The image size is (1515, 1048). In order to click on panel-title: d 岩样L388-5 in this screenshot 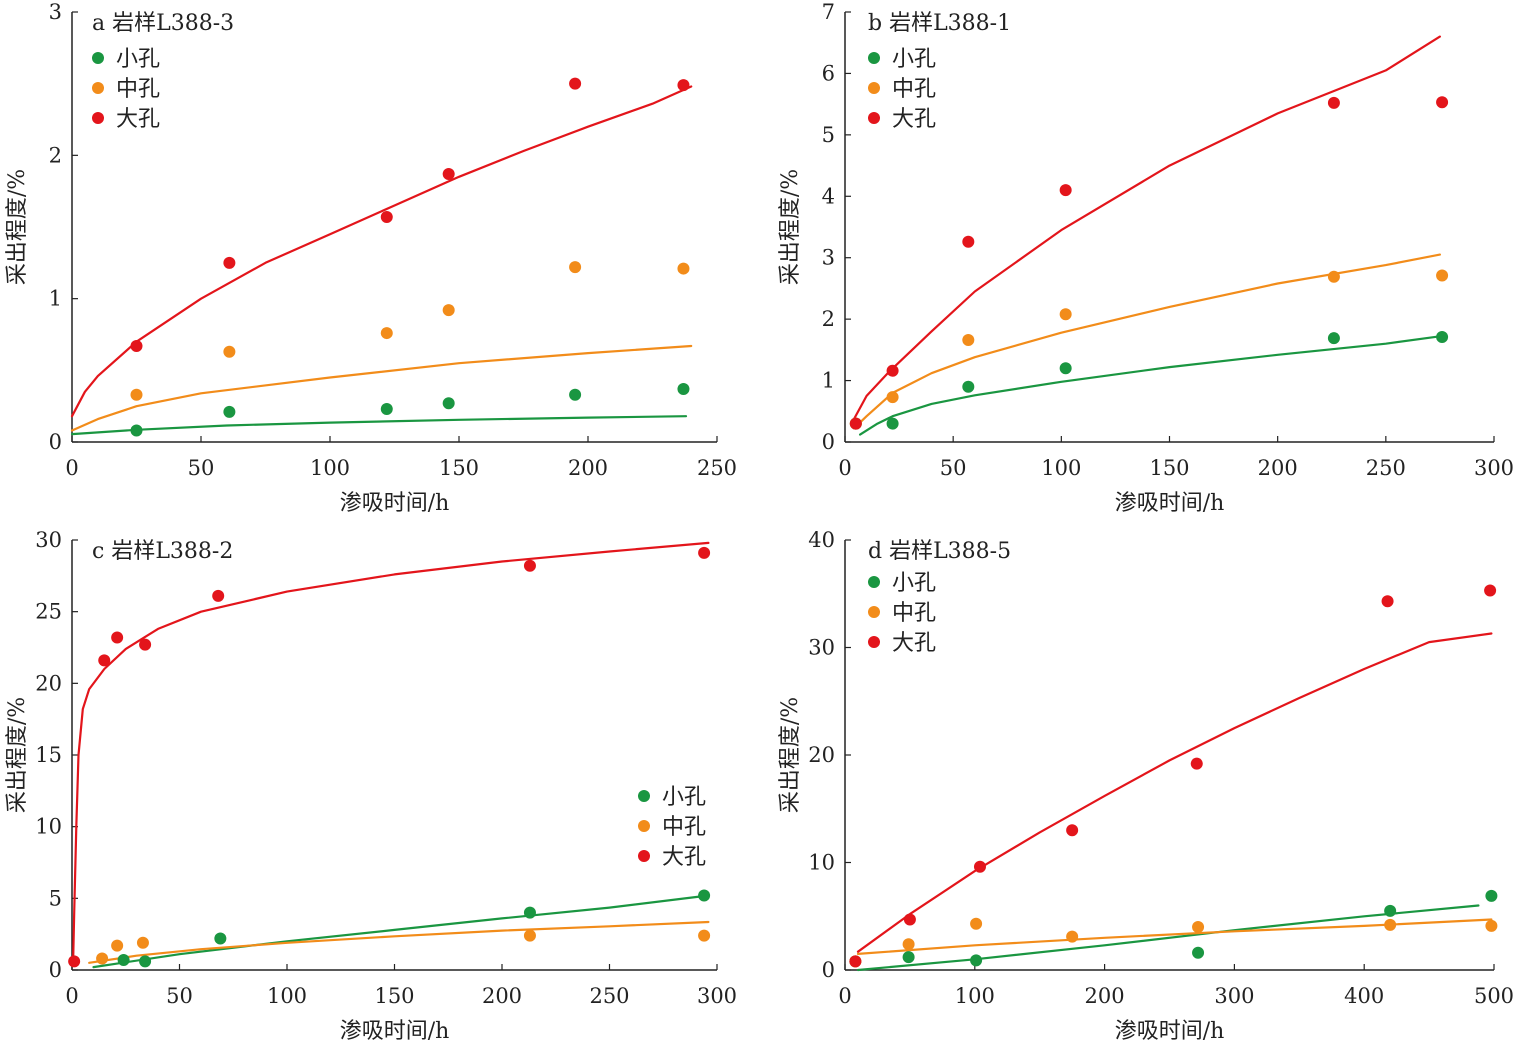, I will do `click(939, 551)`.